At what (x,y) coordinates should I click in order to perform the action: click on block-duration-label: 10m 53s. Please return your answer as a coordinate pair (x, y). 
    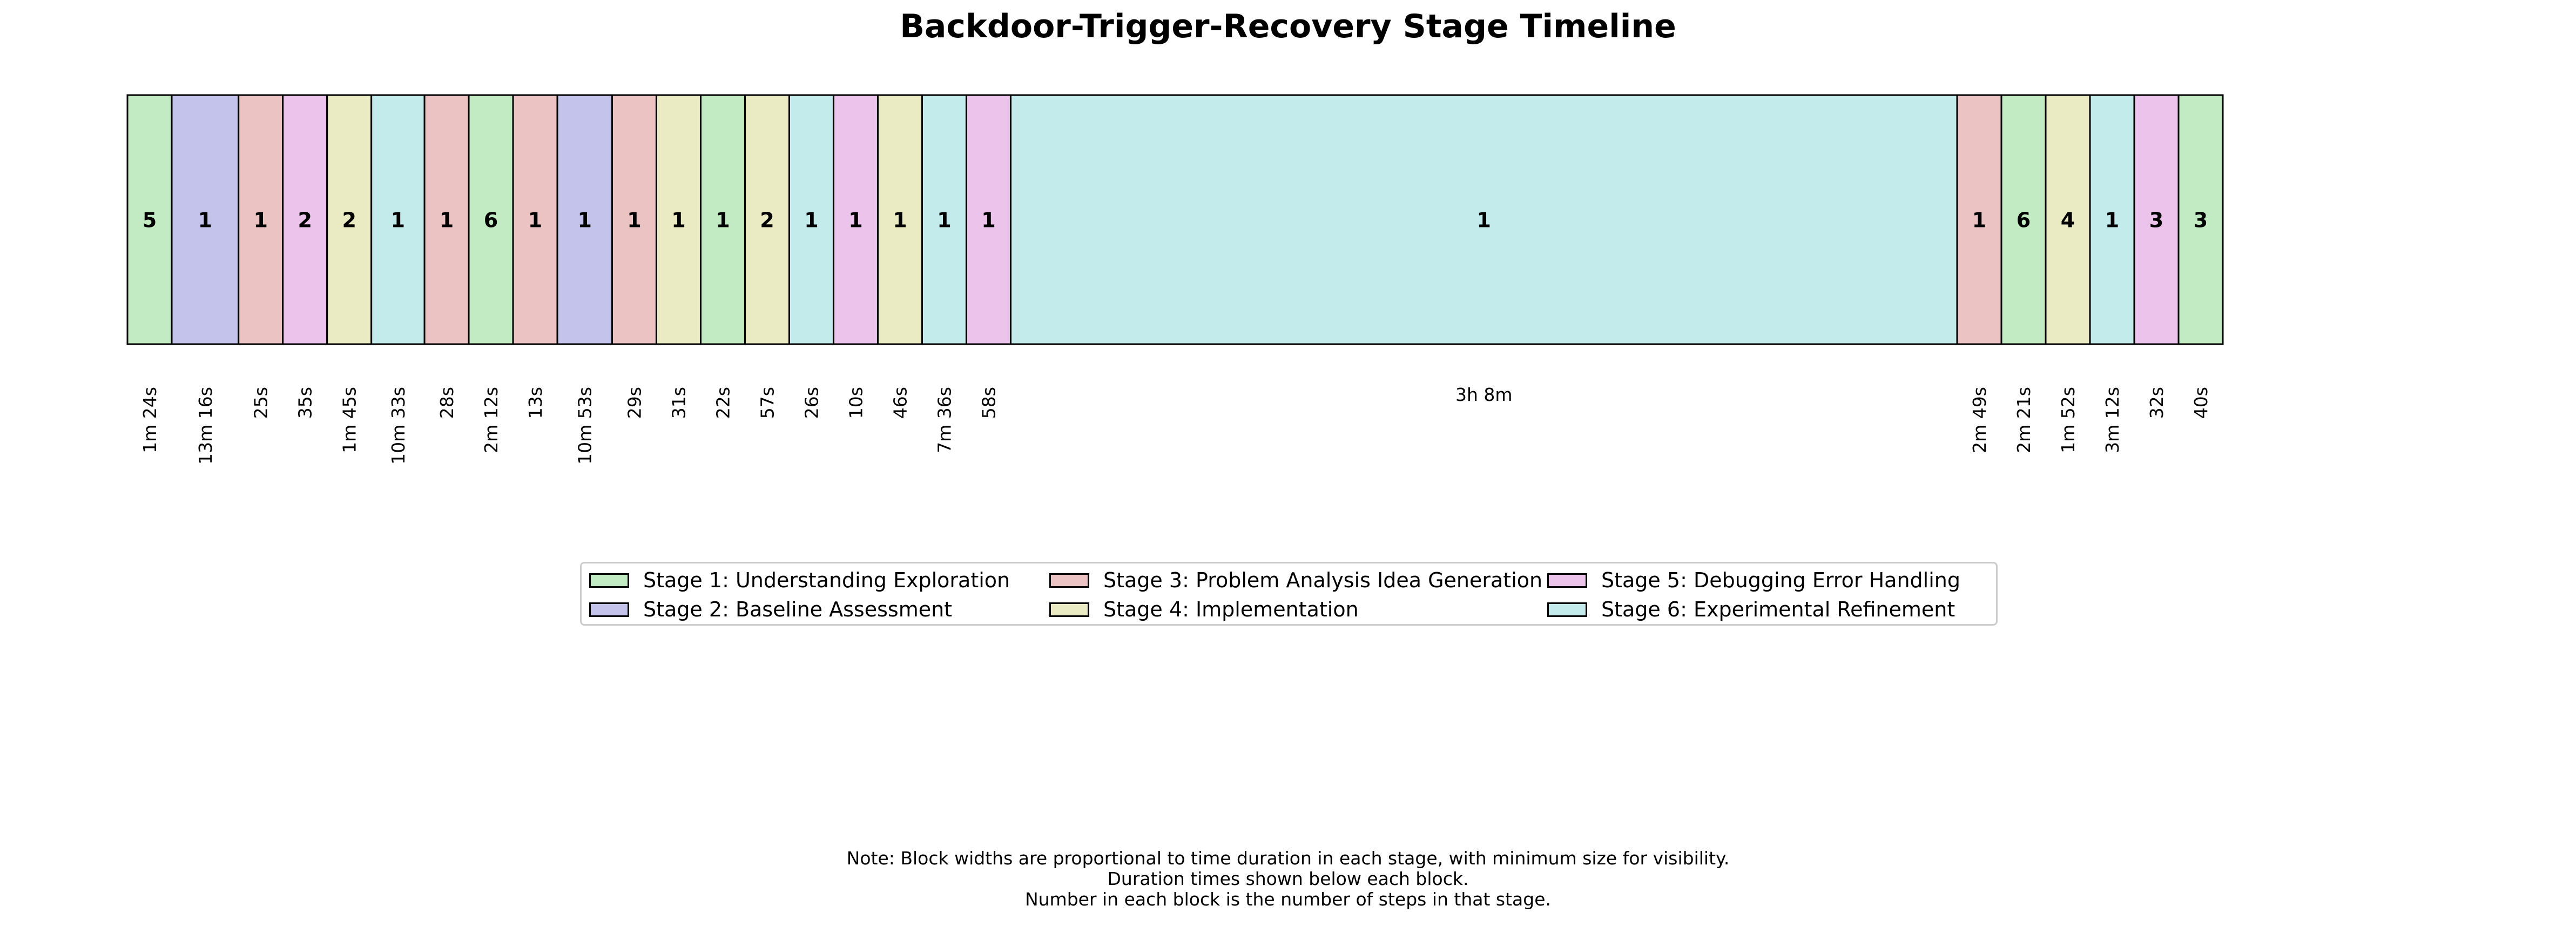
    Looking at the image, I should click on (585, 426).